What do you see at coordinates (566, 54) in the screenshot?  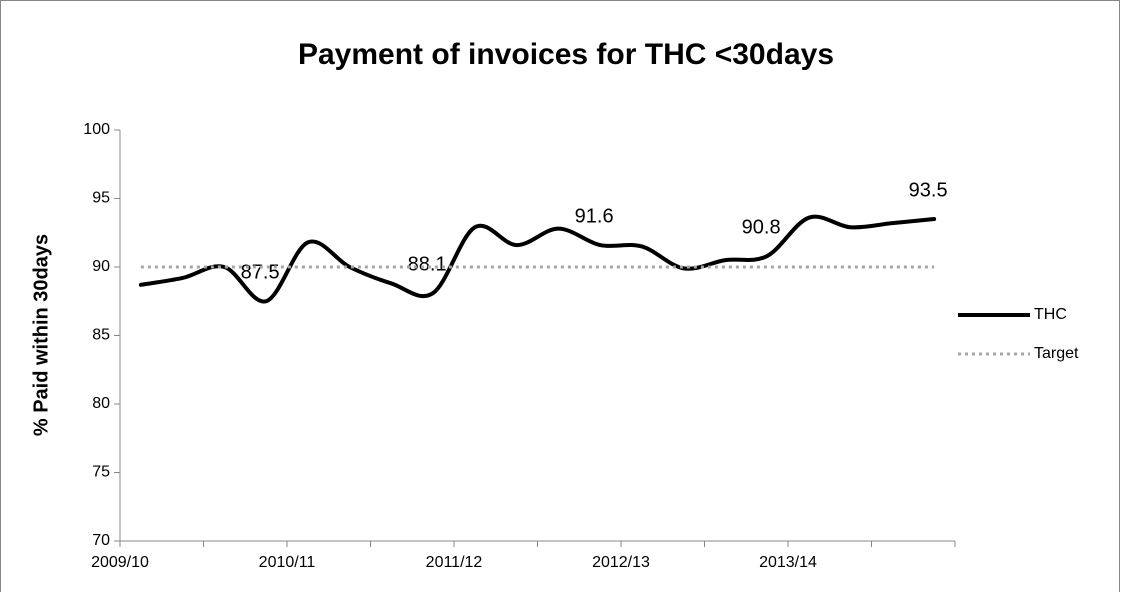 I see `chart-title: Payment of invoices for THC <30days` at bounding box center [566, 54].